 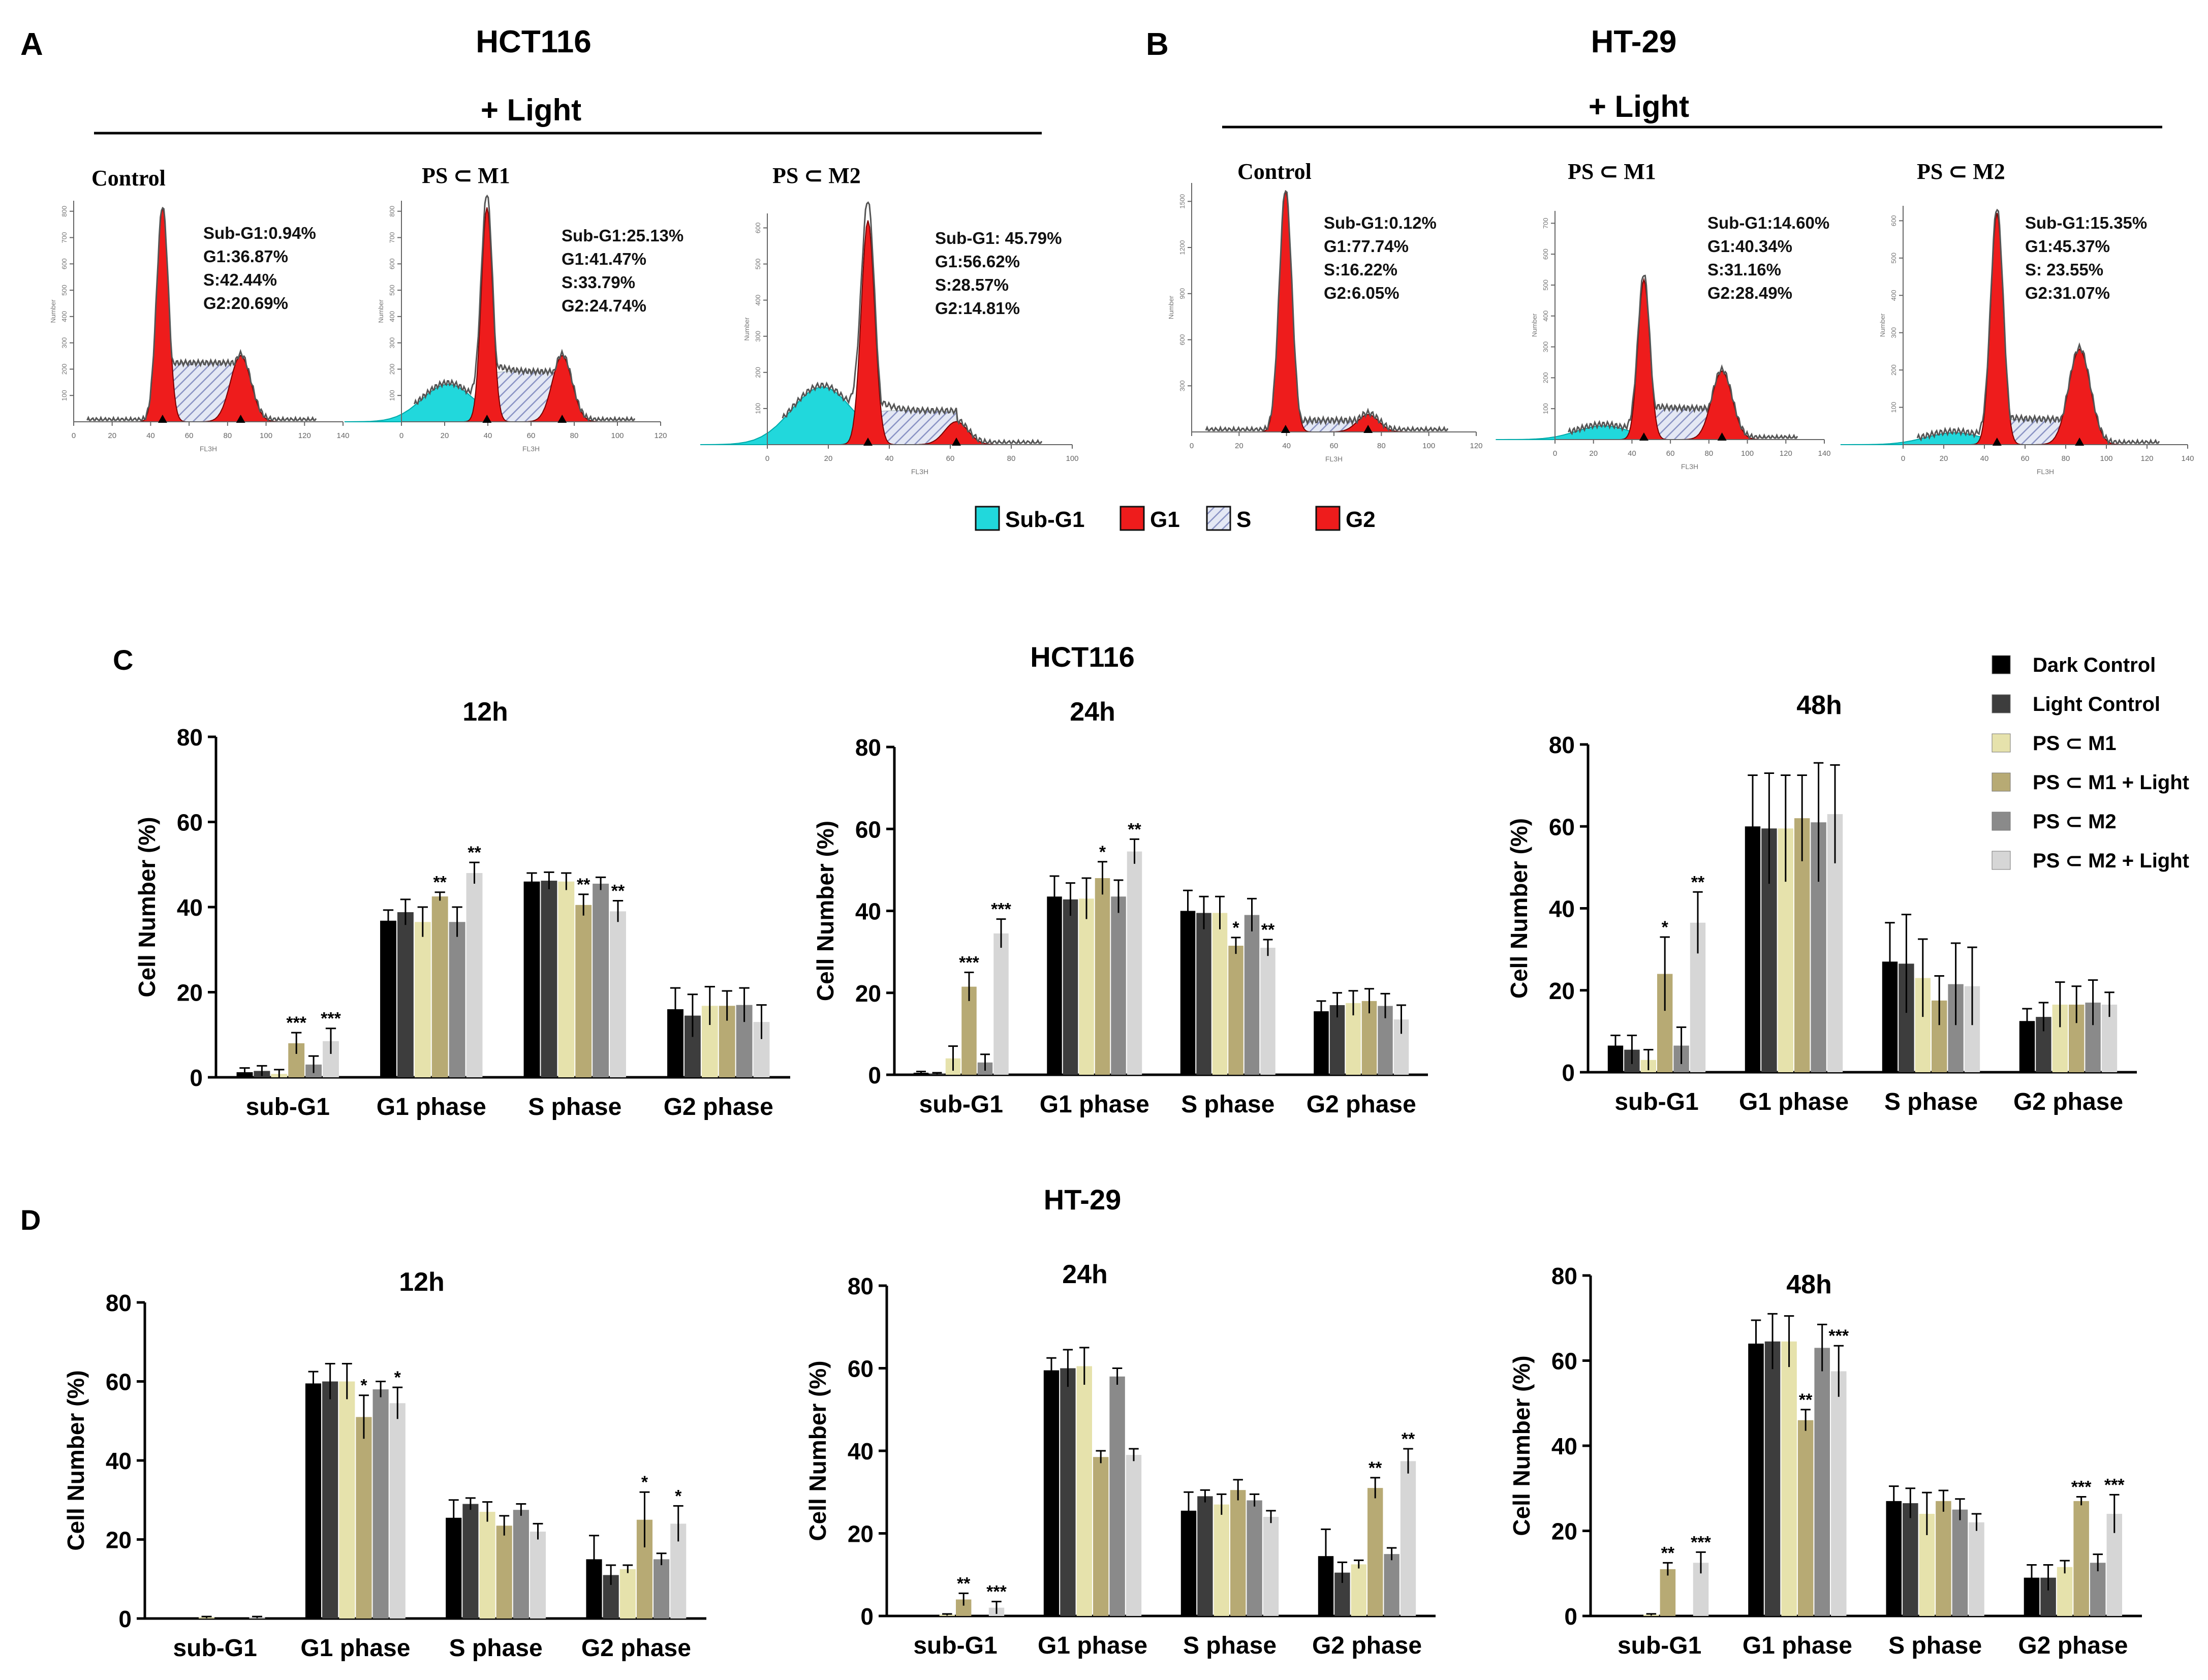 I want to click on histogram-x-tick-label: 60, so click(x=2025, y=458).